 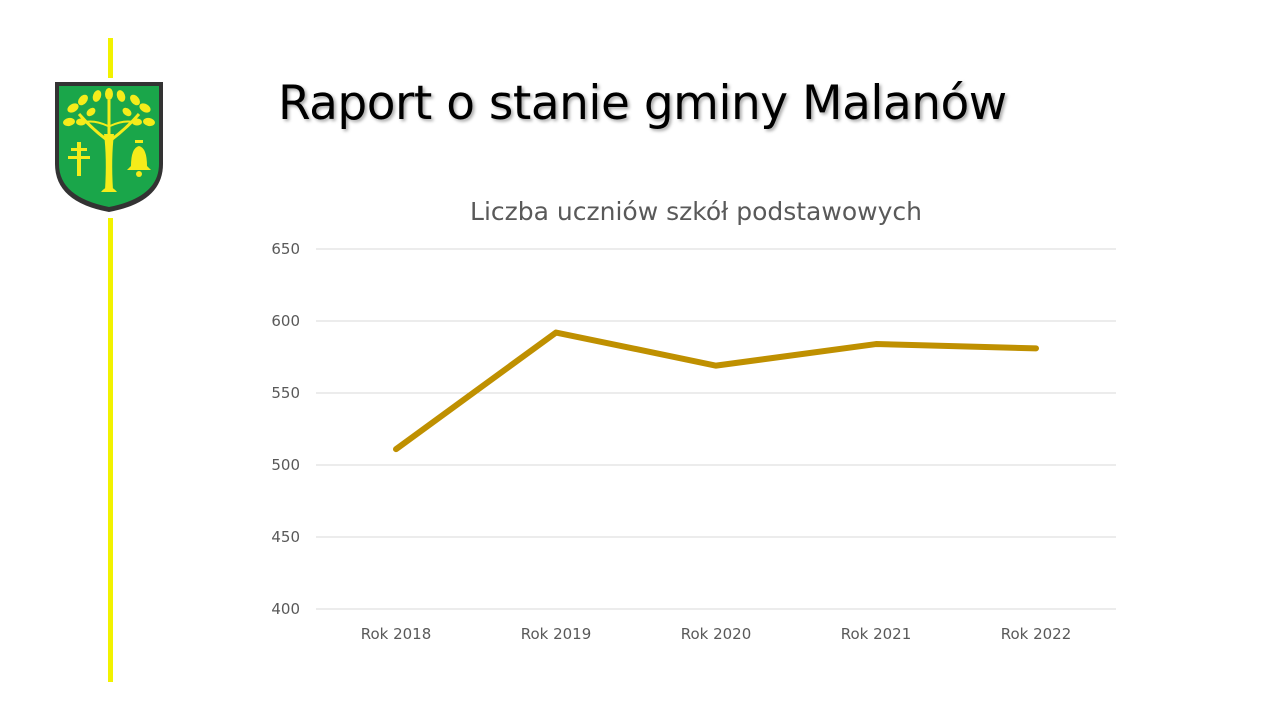 What do you see at coordinates (396, 634) in the screenshot?
I see `x-tick-label: Rok 2018` at bounding box center [396, 634].